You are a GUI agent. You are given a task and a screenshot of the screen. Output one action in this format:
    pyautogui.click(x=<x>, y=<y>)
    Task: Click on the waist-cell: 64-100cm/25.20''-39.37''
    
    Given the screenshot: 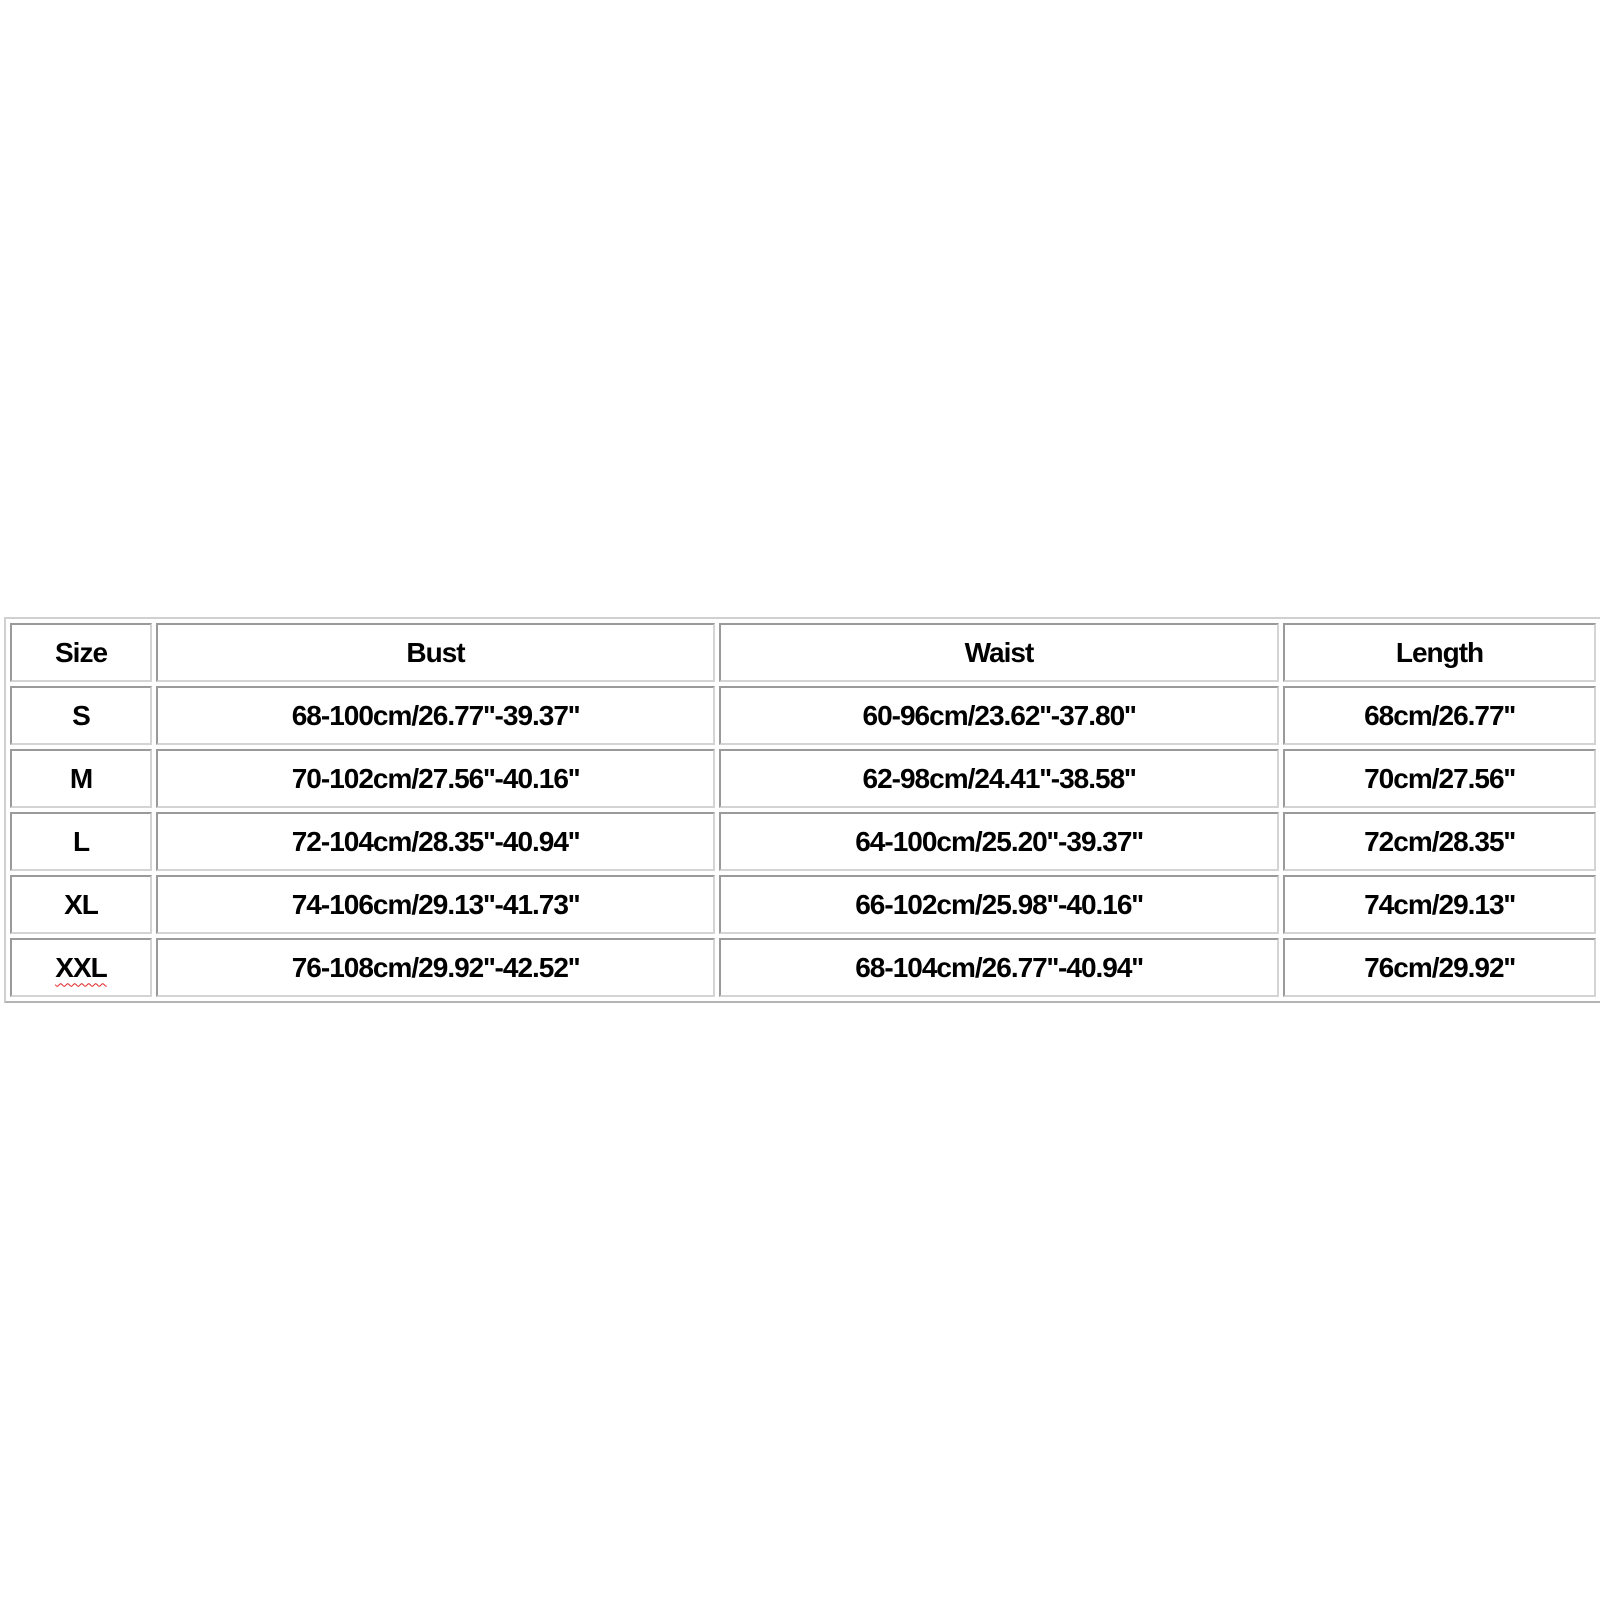 What is the action you would take?
    pyautogui.click(x=999, y=841)
    